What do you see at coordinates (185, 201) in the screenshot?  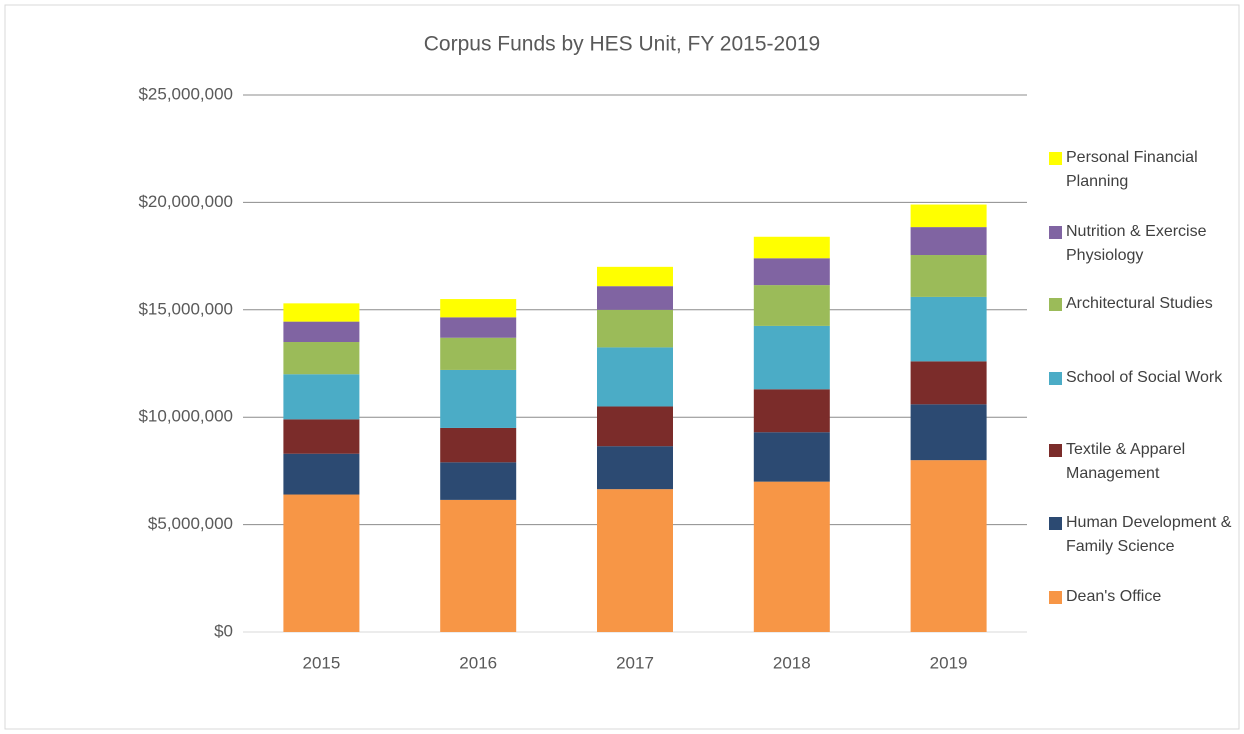 I see `y-tick-label: $20,000,000` at bounding box center [185, 201].